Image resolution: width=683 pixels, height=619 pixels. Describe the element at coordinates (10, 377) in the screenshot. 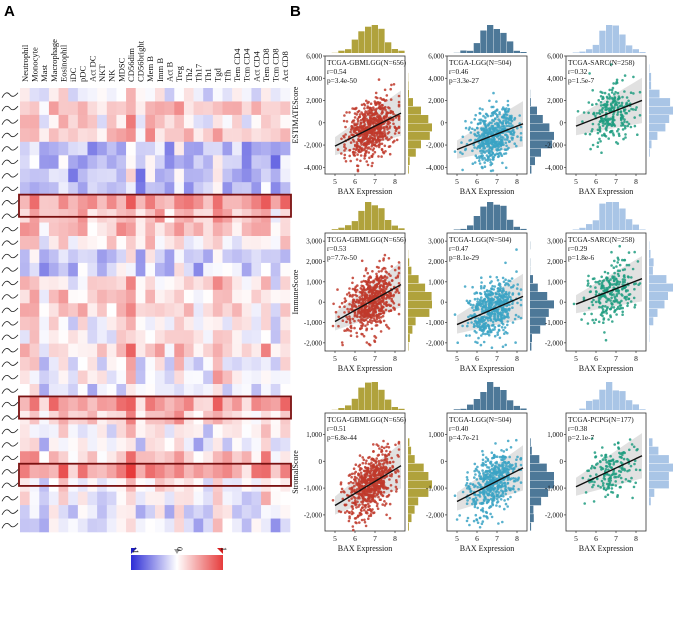

I see `heatmap-row-mark` at that location.